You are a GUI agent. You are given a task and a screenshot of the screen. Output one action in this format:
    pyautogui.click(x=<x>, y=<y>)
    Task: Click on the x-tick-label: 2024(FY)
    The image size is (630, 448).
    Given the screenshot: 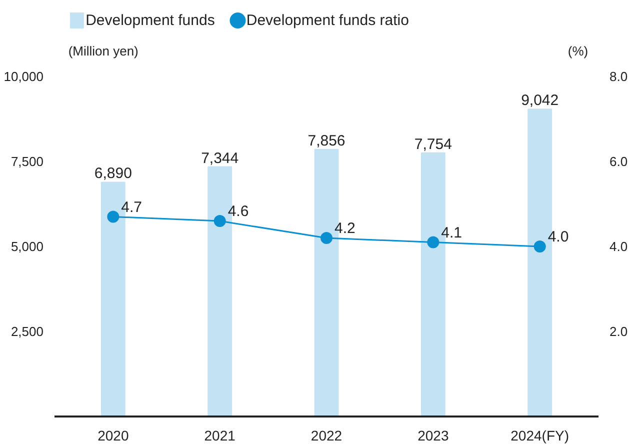 What is the action you would take?
    pyautogui.click(x=540, y=436)
    